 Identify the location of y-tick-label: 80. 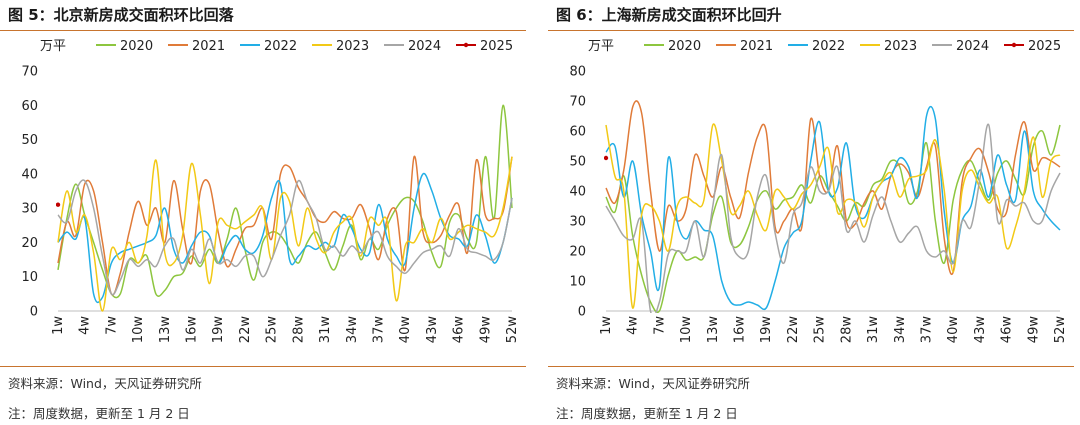
(577, 72).